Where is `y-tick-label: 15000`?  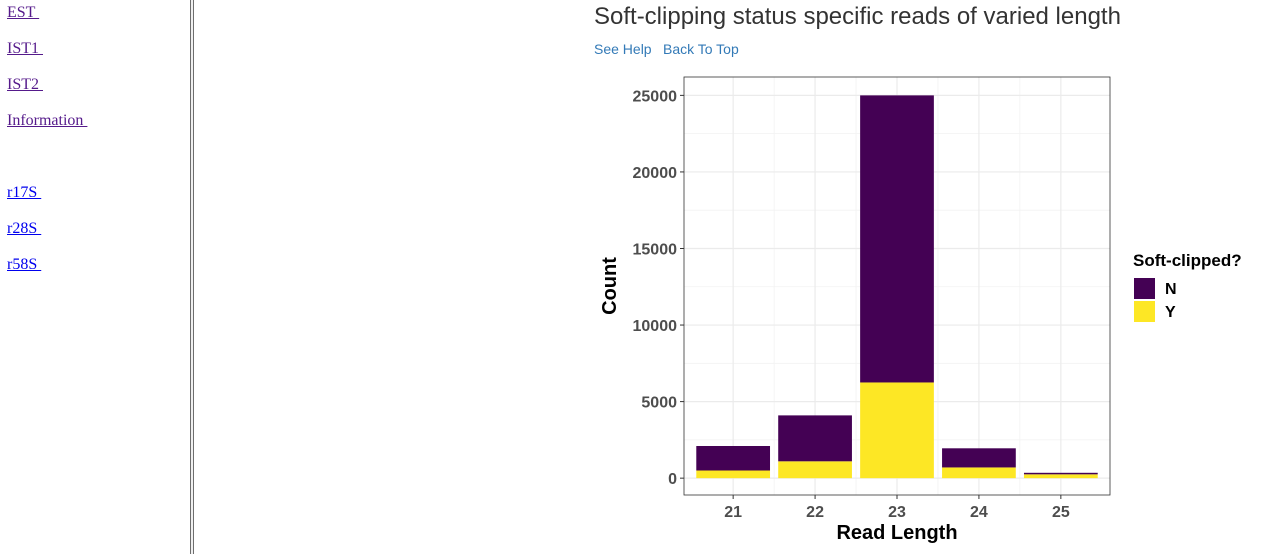 y-tick-label: 15000 is located at coordinates (655, 249).